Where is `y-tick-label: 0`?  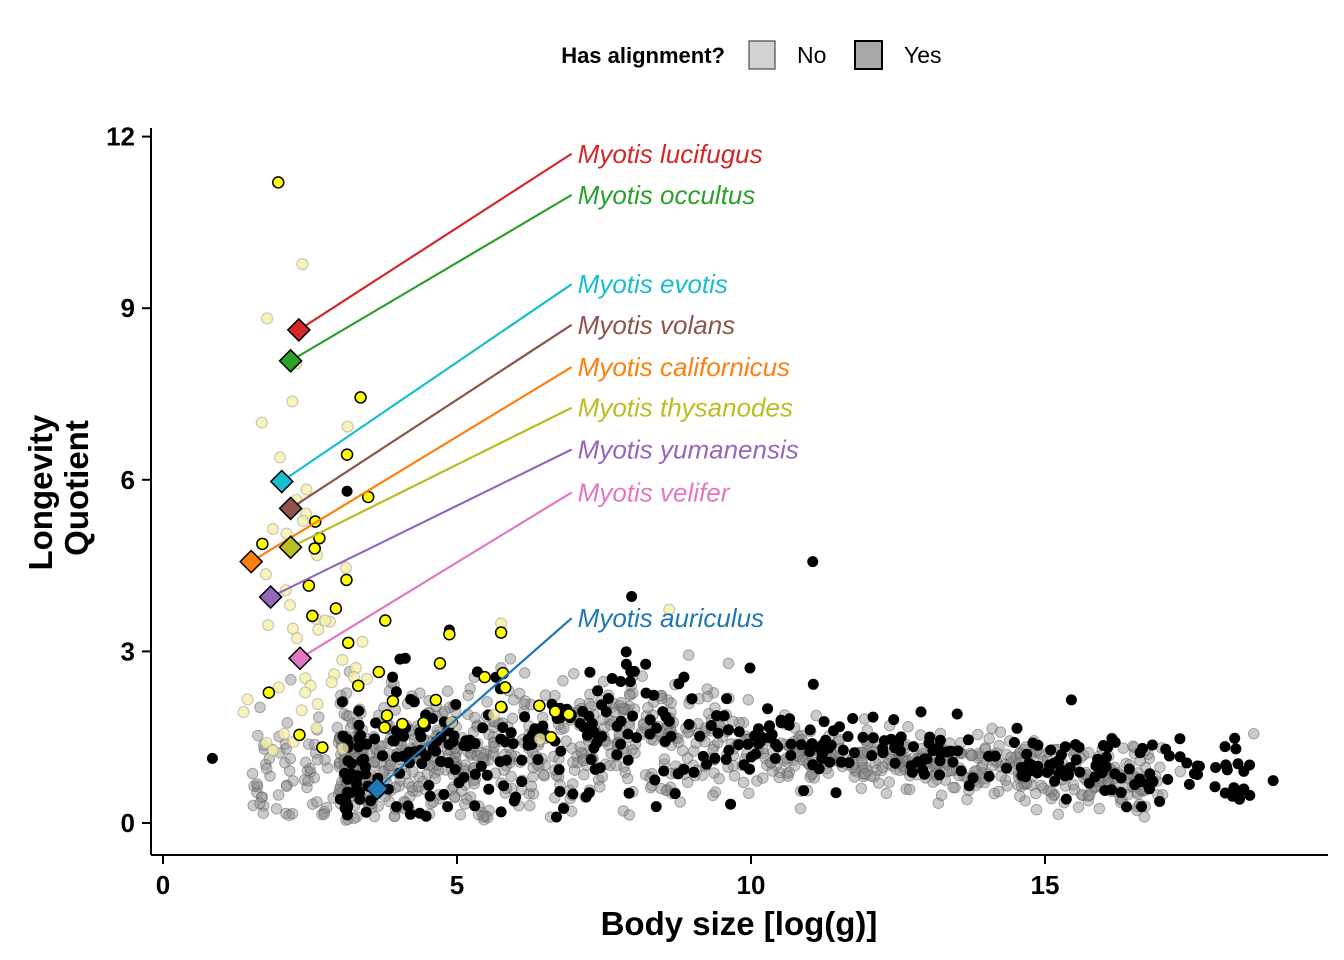
y-tick-label: 0 is located at coordinates (128, 823).